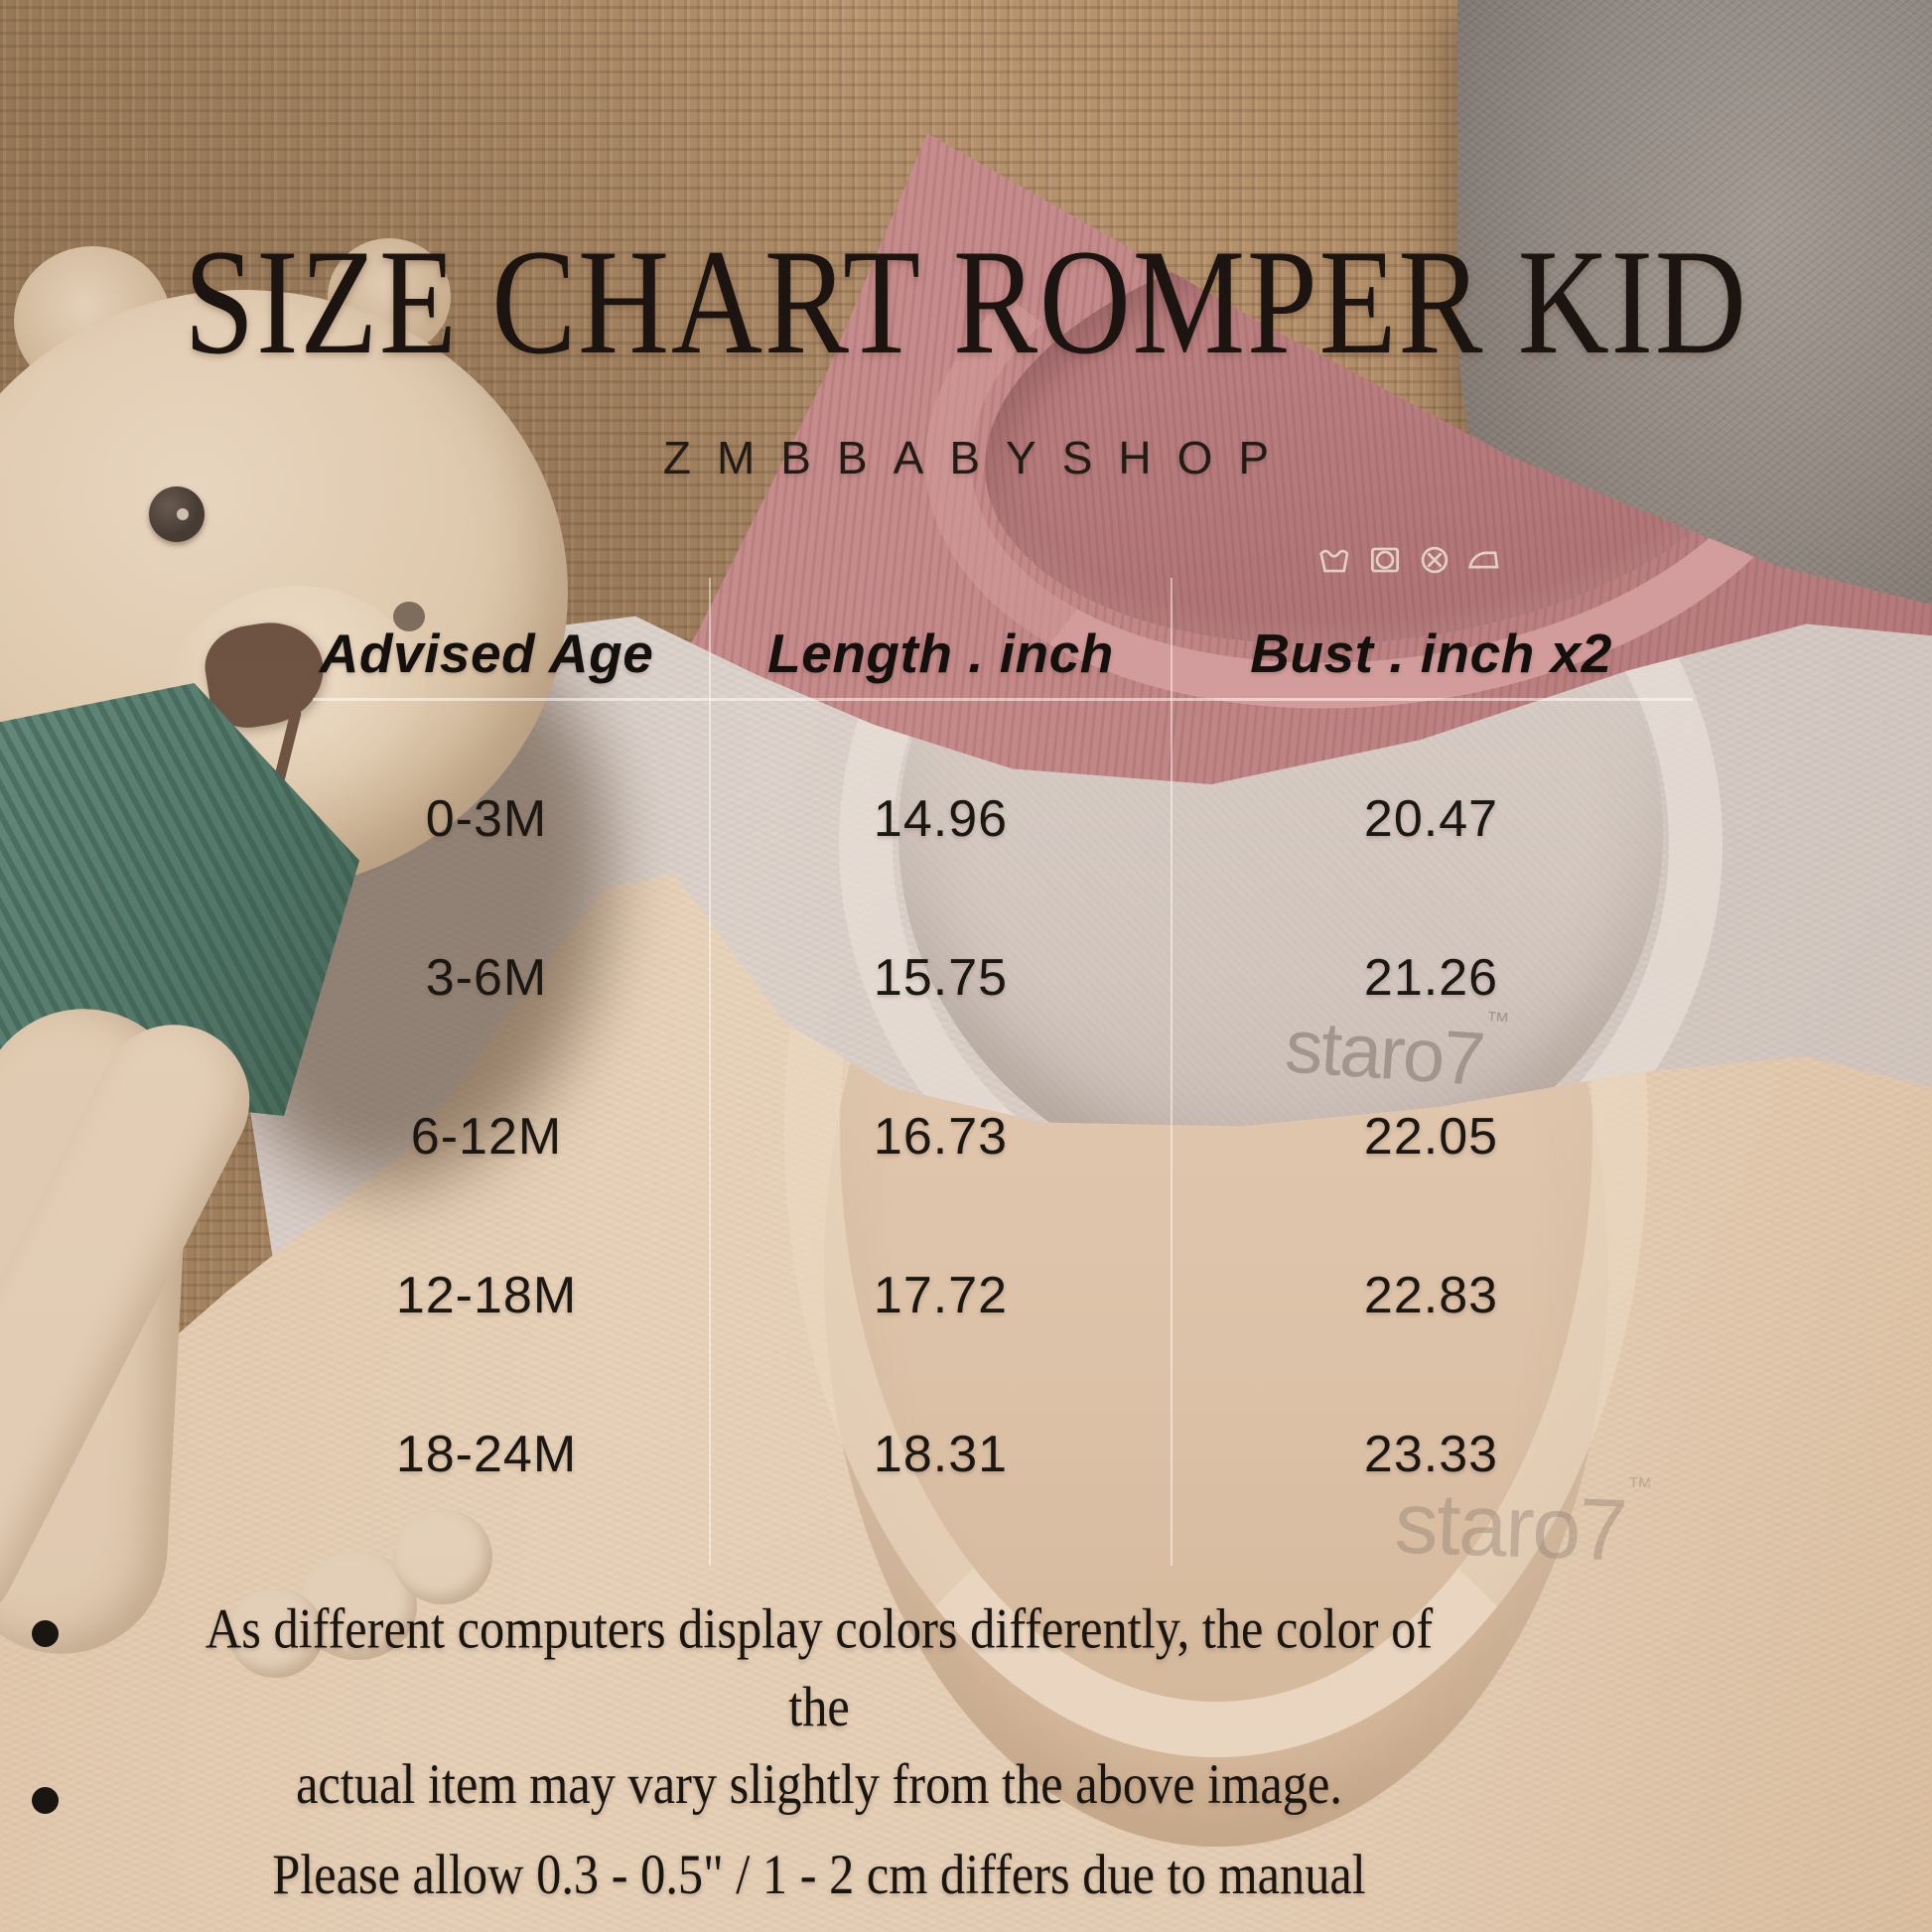 The width and height of the screenshot is (1932, 1932). I want to click on table-cell-age: 3-6M, so click(487, 978).